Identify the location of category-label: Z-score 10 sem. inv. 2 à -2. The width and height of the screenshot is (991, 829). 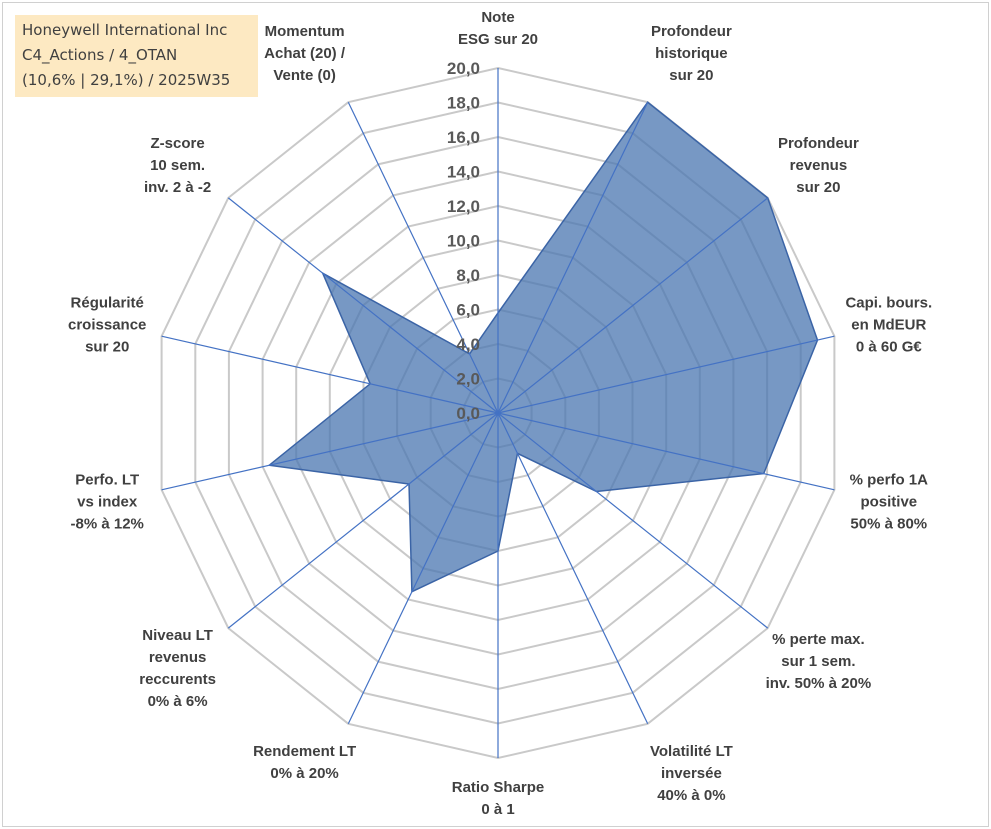
(177, 165).